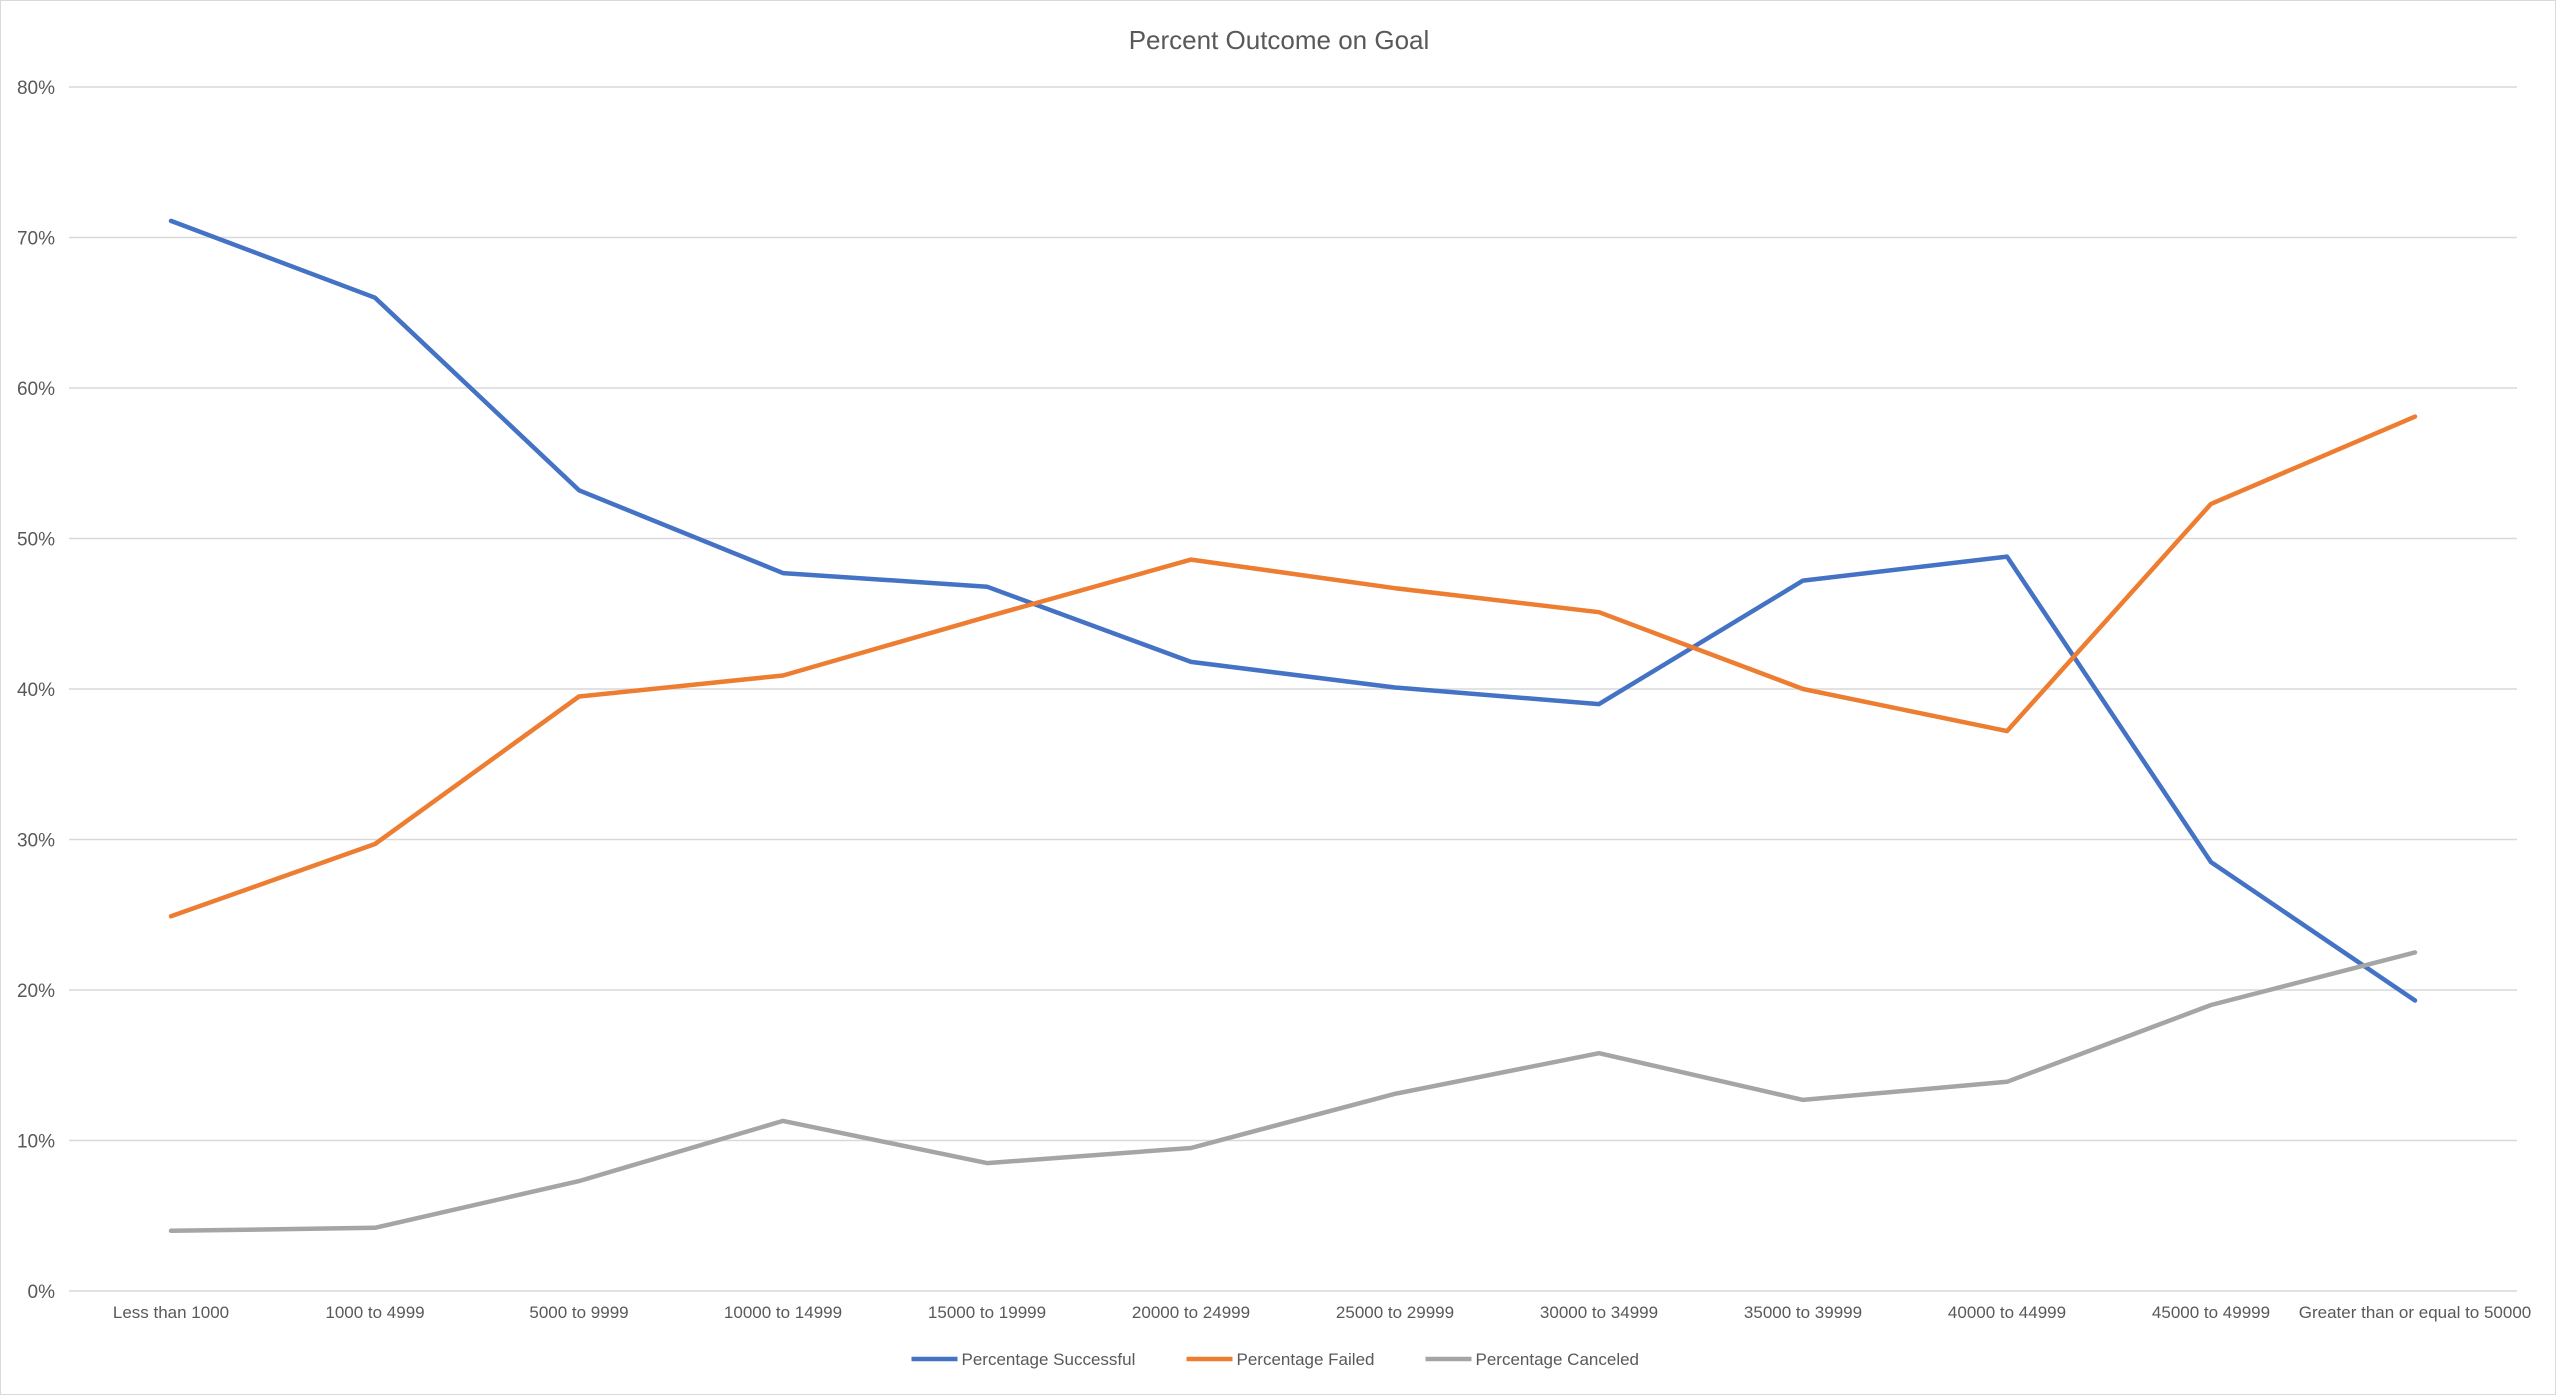 This screenshot has height=1396, width=2556. Describe the element at coordinates (987, 1312) in the screenshot. I see `x-tick-label: 15000 to 19999` at that location.